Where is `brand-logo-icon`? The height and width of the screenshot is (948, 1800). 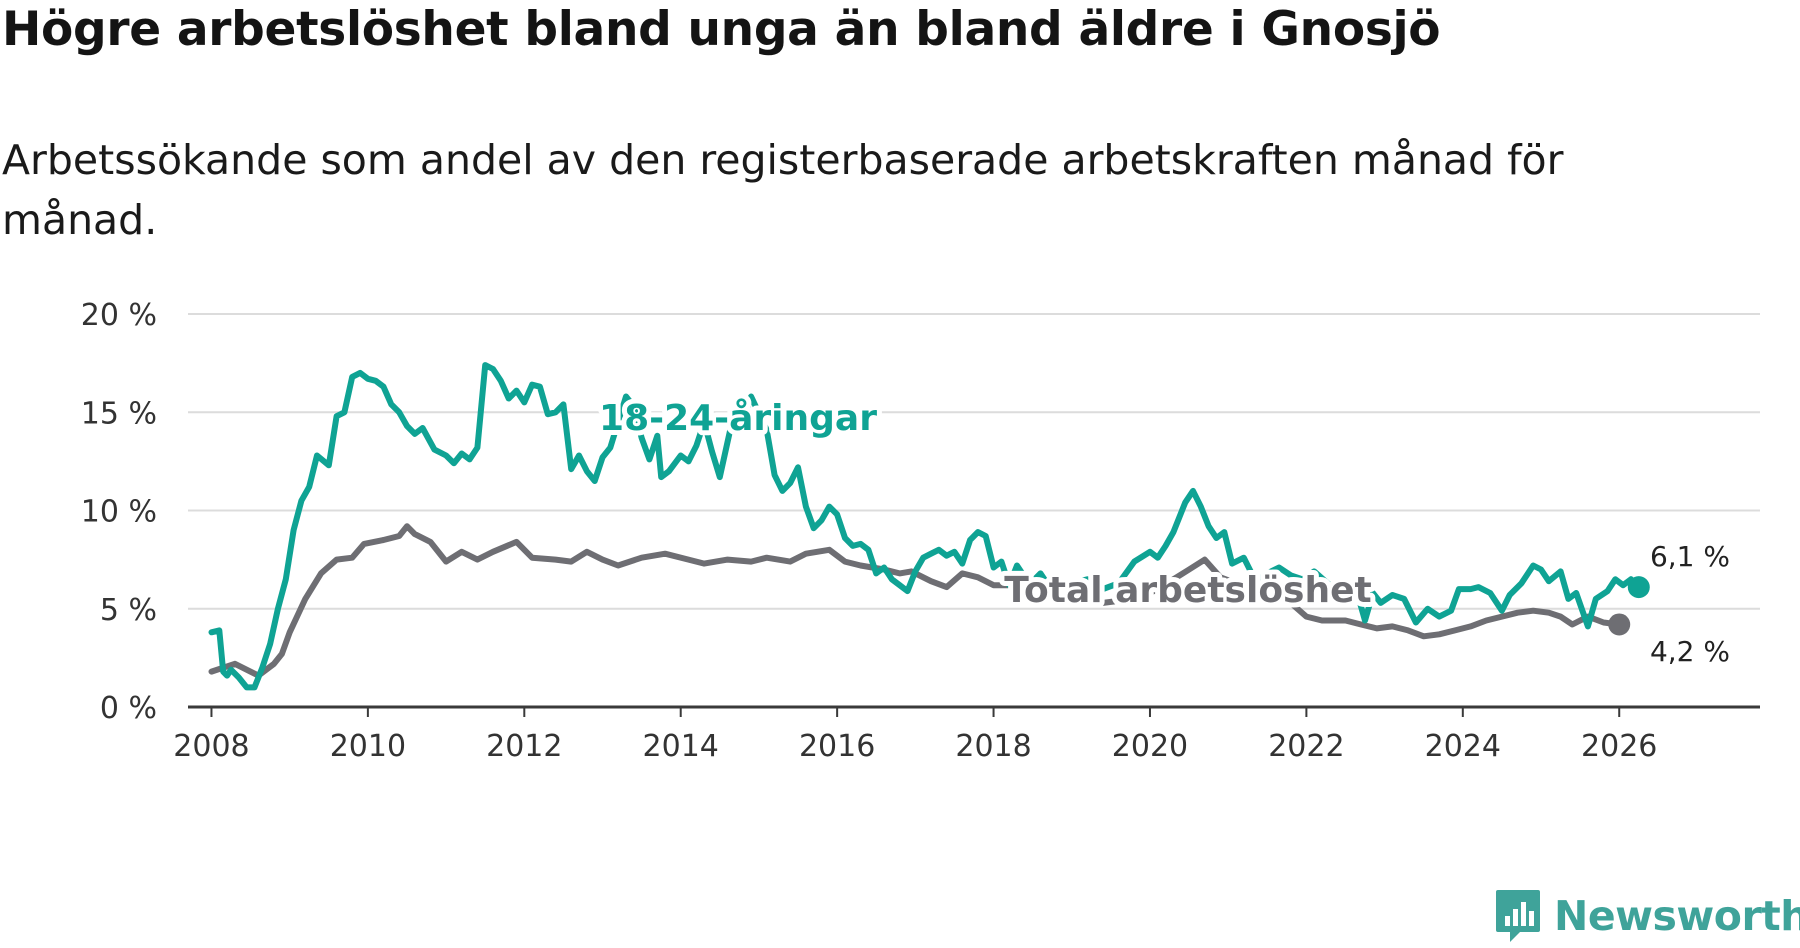 brand-logo-icon is located at coordinates (1518, 916).